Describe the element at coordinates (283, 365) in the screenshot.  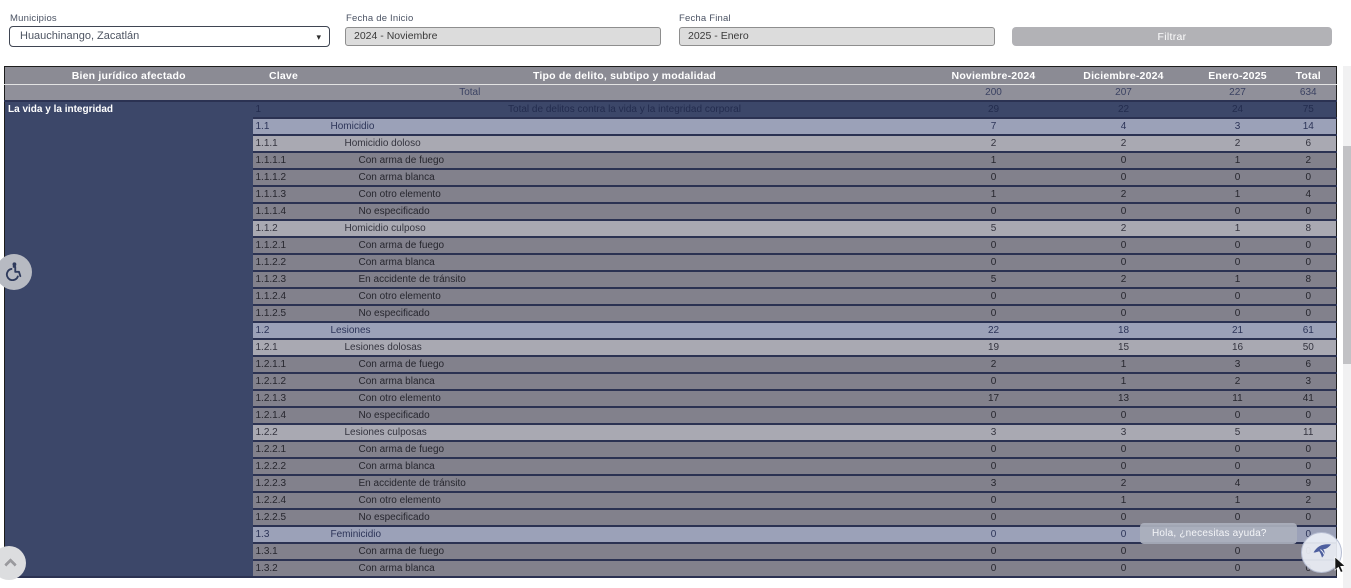
I see `clave-cell: 1.2.1.1` at that location.